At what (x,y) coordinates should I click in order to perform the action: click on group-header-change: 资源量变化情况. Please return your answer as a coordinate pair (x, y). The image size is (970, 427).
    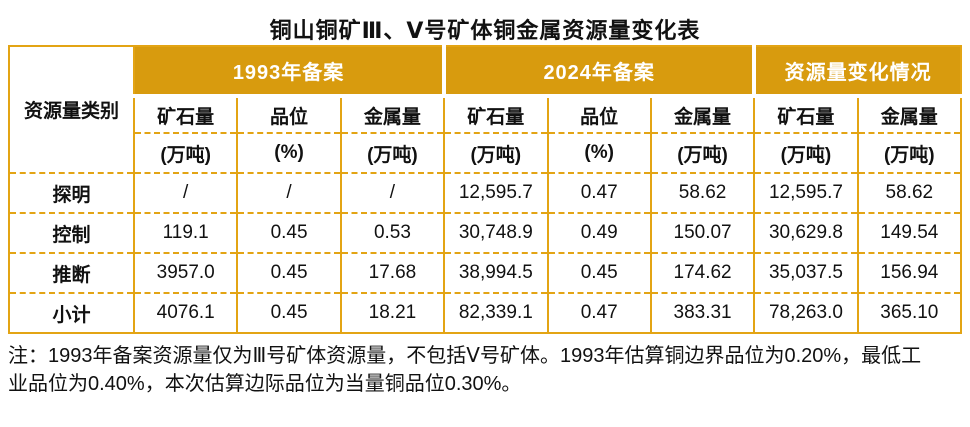
    Looking at the image, I should click on (856, 72).